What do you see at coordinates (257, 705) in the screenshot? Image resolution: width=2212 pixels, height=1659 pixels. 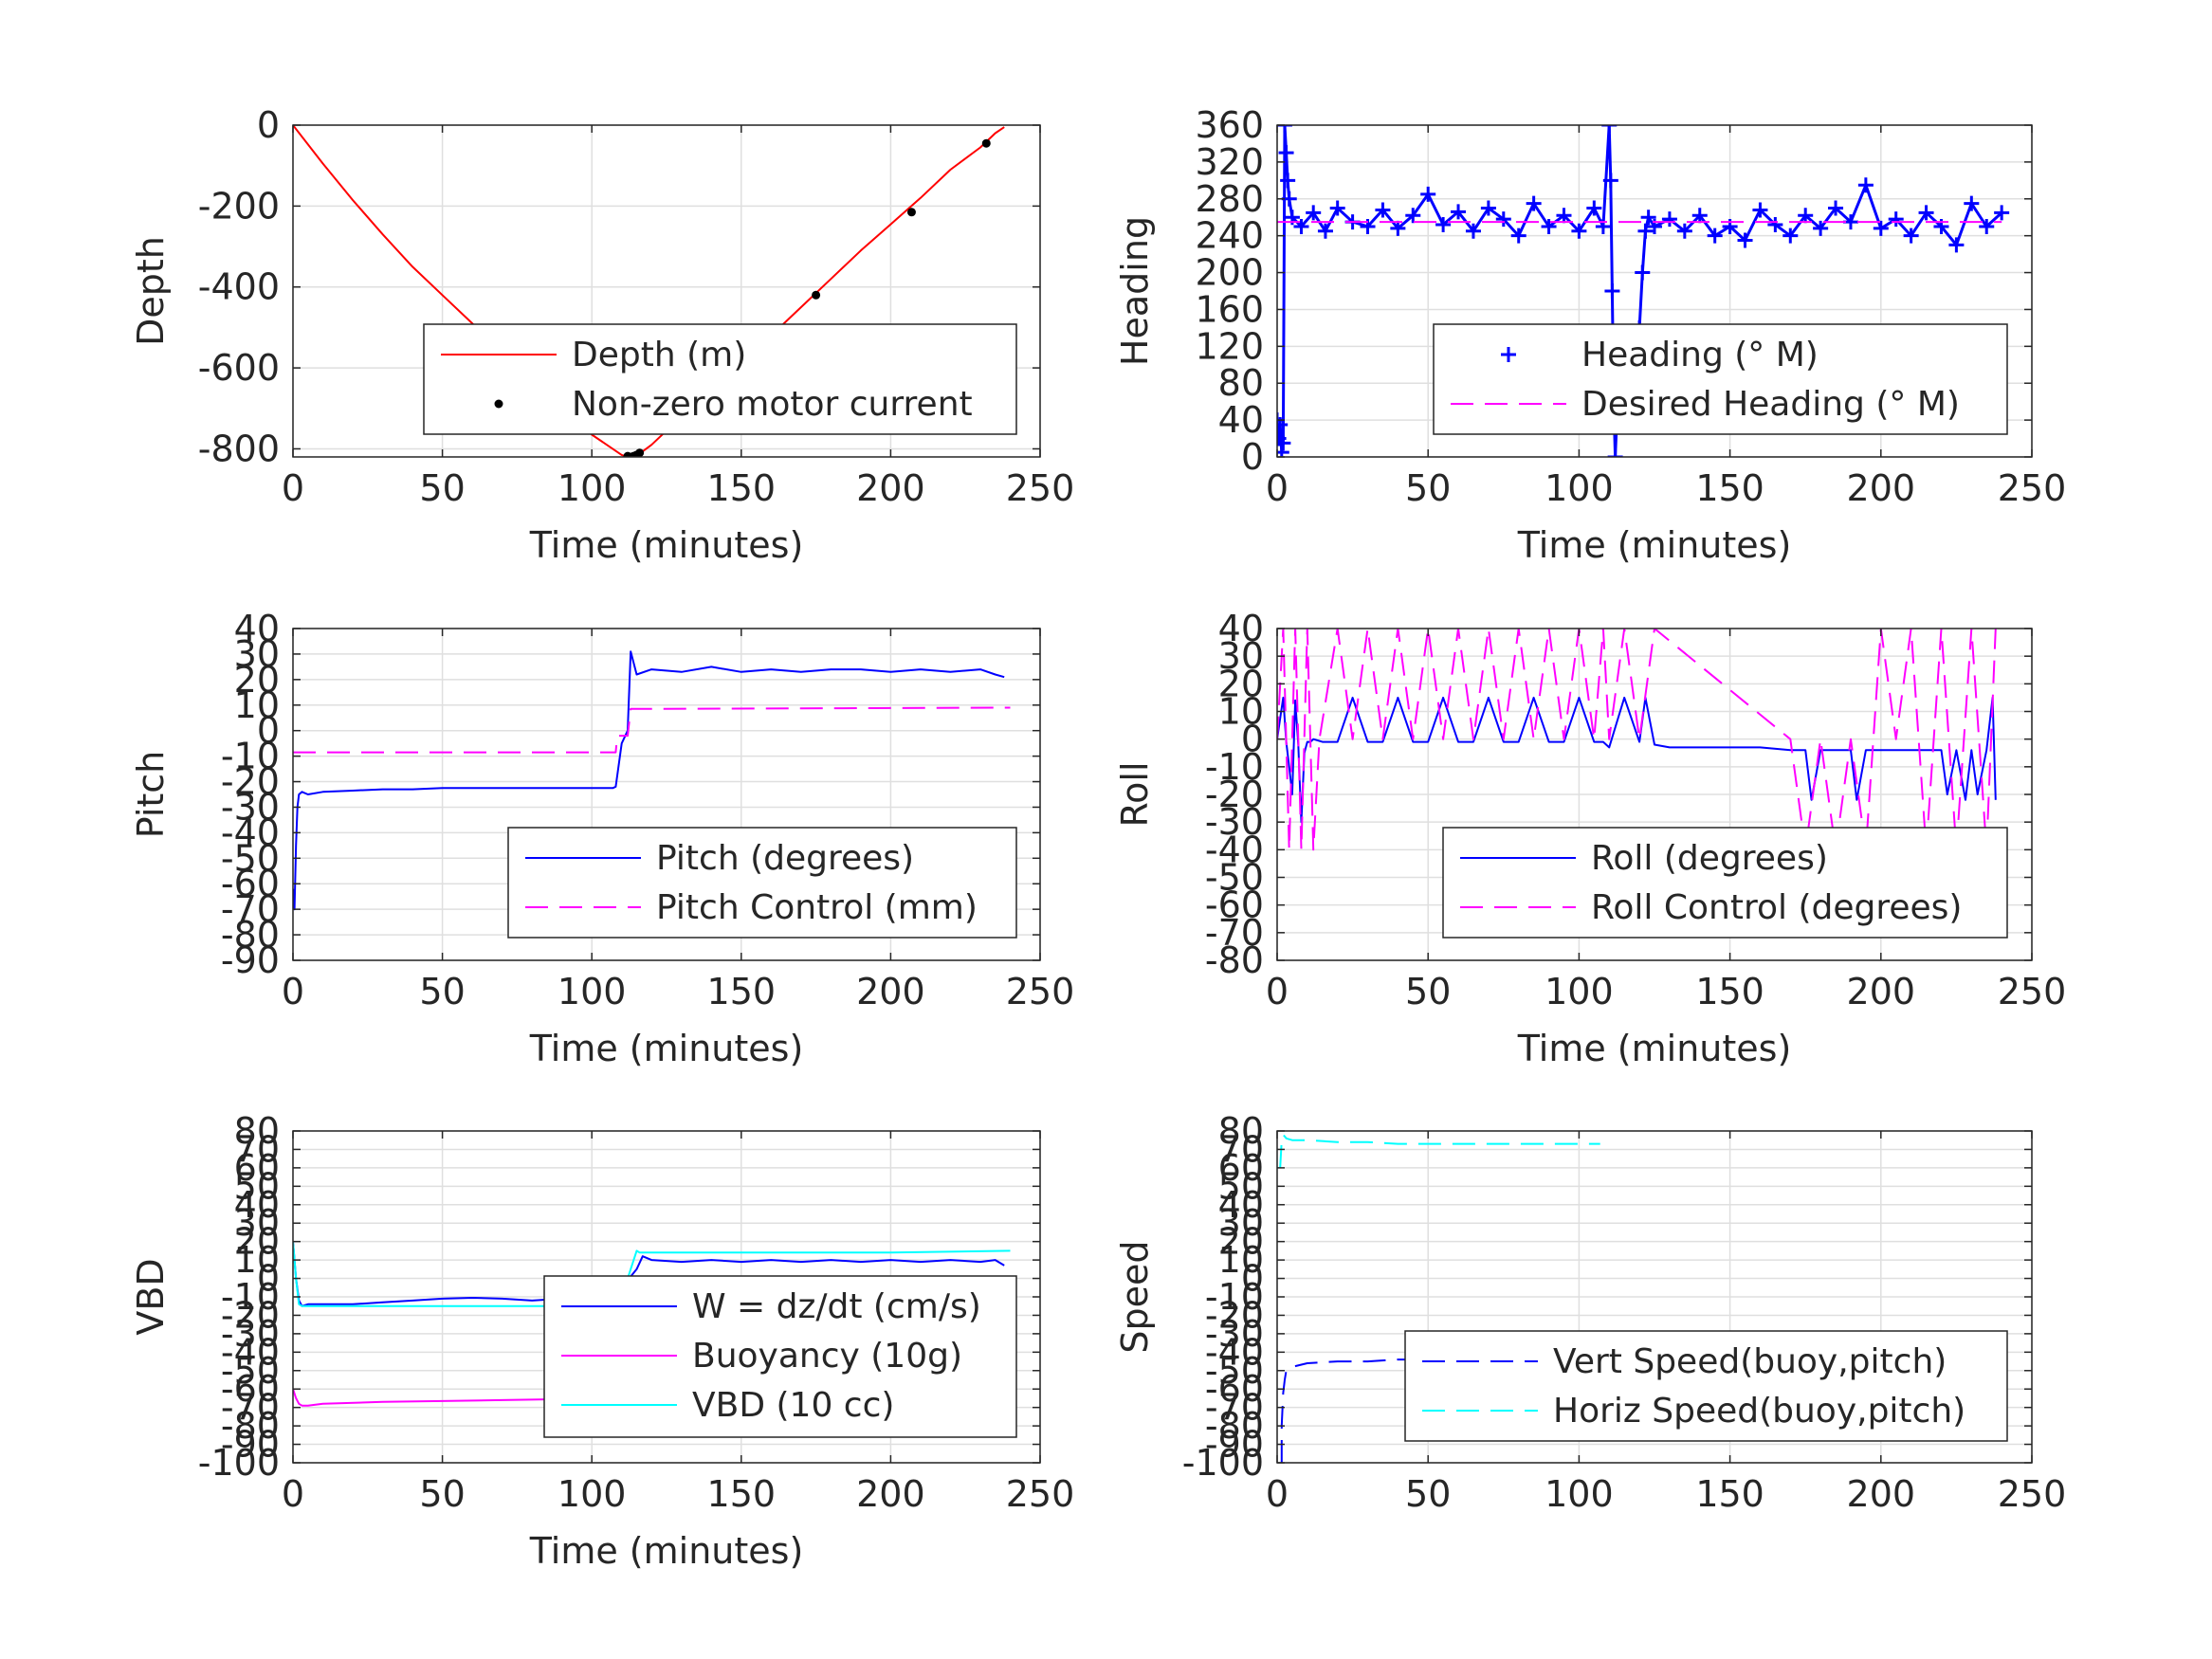 I see `y-tick-label: 10` at bounding box center [257, 705].